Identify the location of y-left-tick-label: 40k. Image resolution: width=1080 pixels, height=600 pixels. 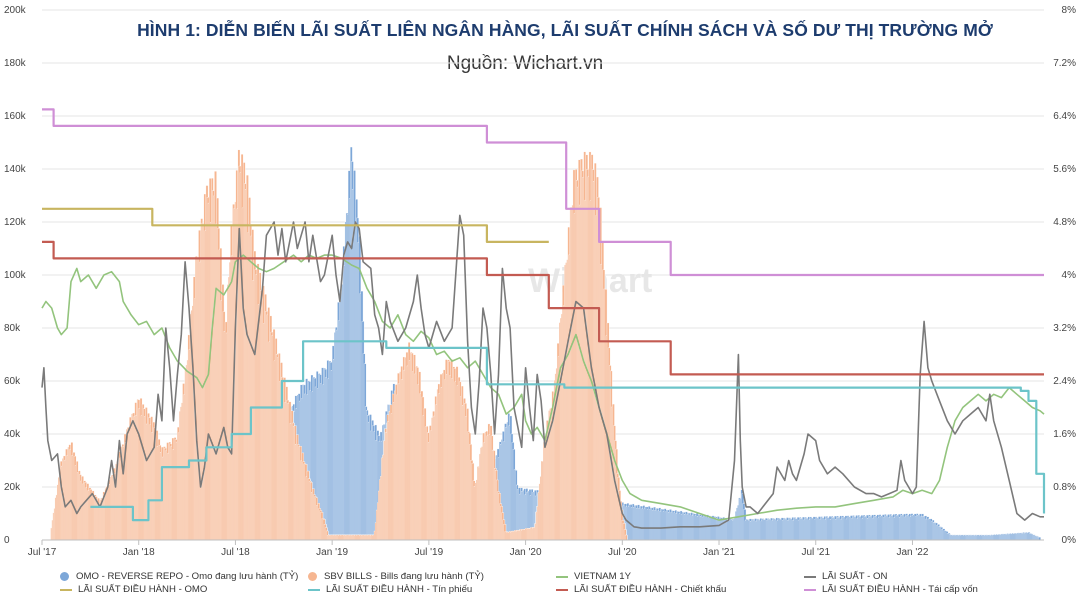
(12, 434).